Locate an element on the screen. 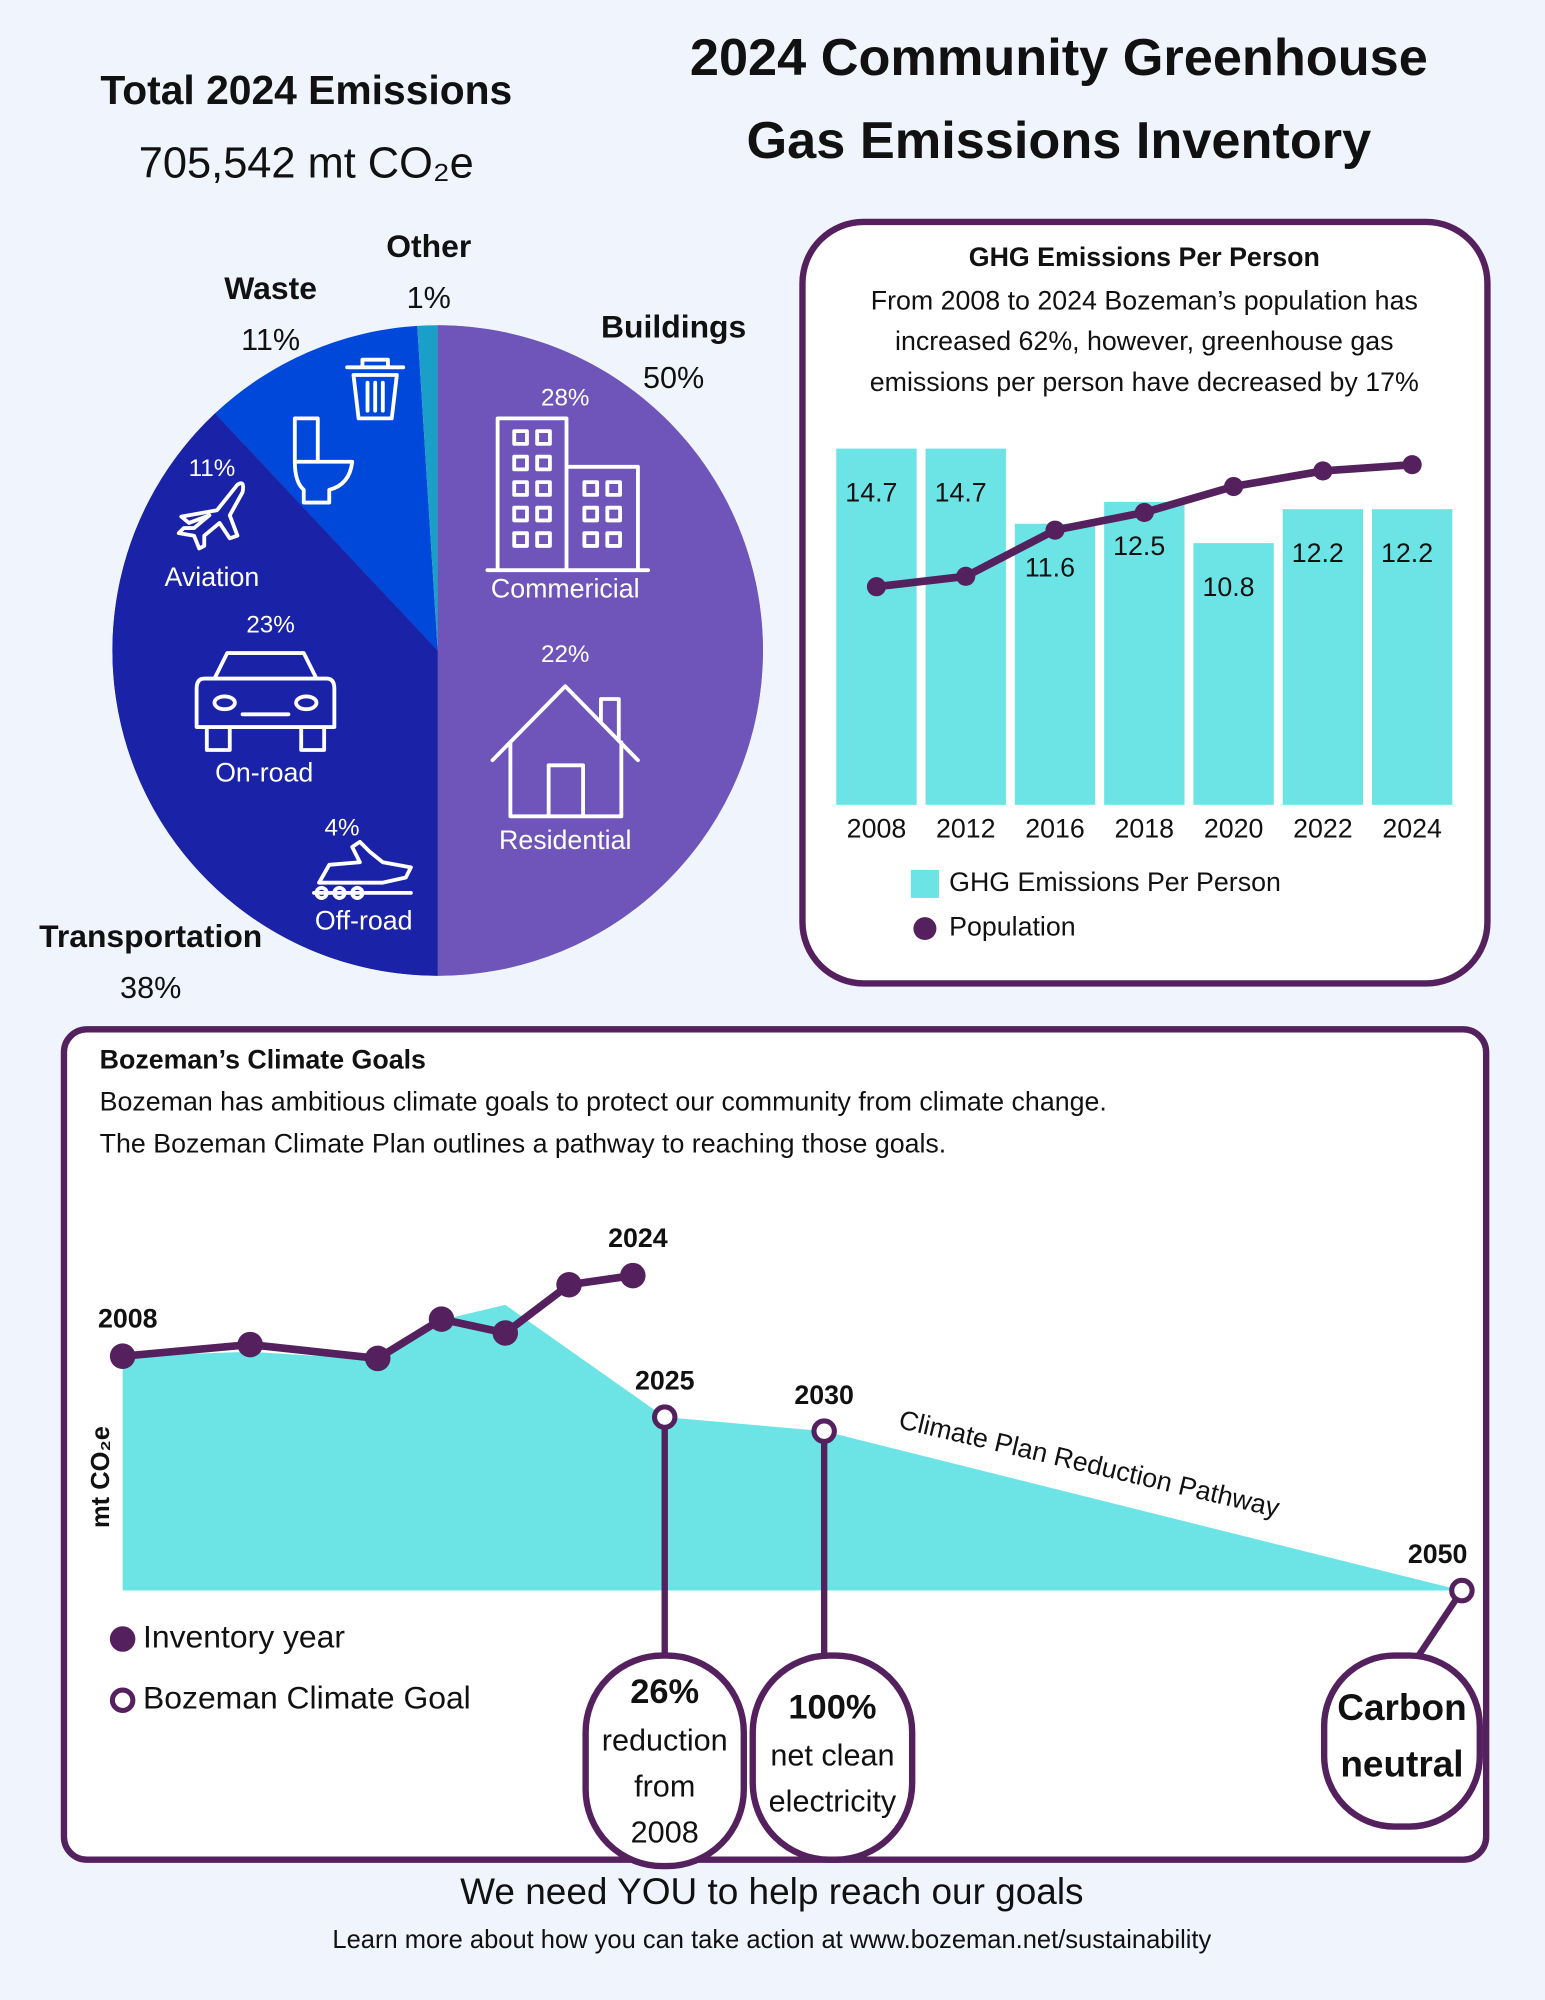 This screenshot has height=2000, width=1545. callout-text: from is located at coordinates (664, 1786).